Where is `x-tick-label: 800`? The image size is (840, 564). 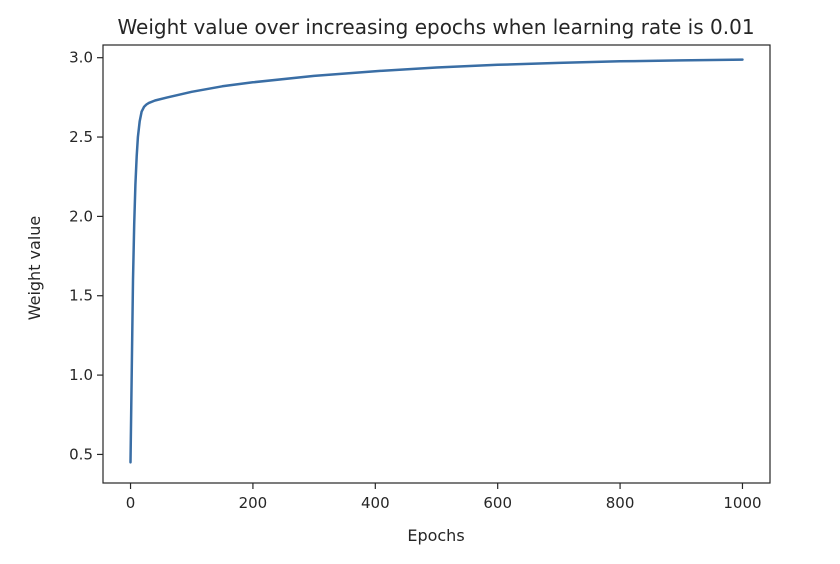
x-tick-label: 800 is located at coordinates (620, 503).